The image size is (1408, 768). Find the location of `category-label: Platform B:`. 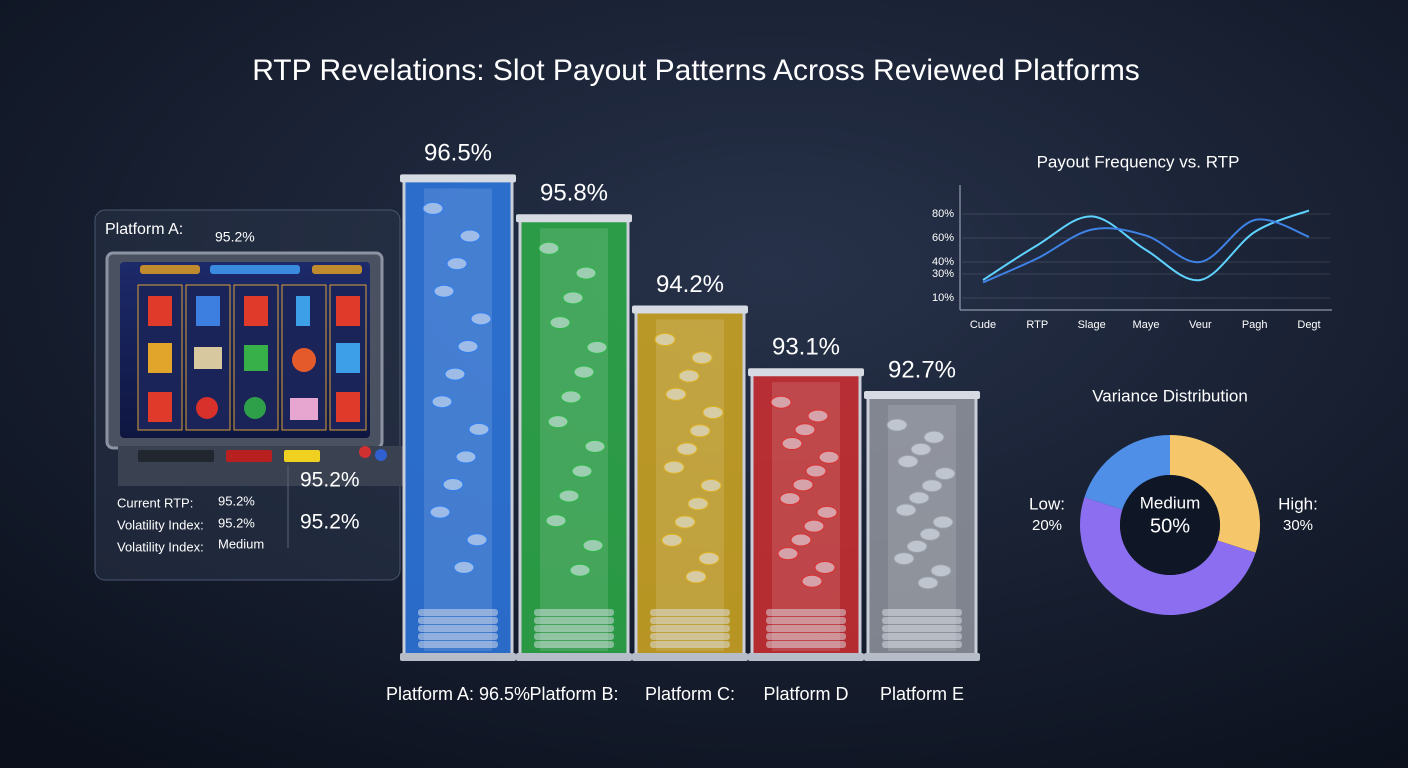

category-label: Platform B: is located at coordinates (573, 694).